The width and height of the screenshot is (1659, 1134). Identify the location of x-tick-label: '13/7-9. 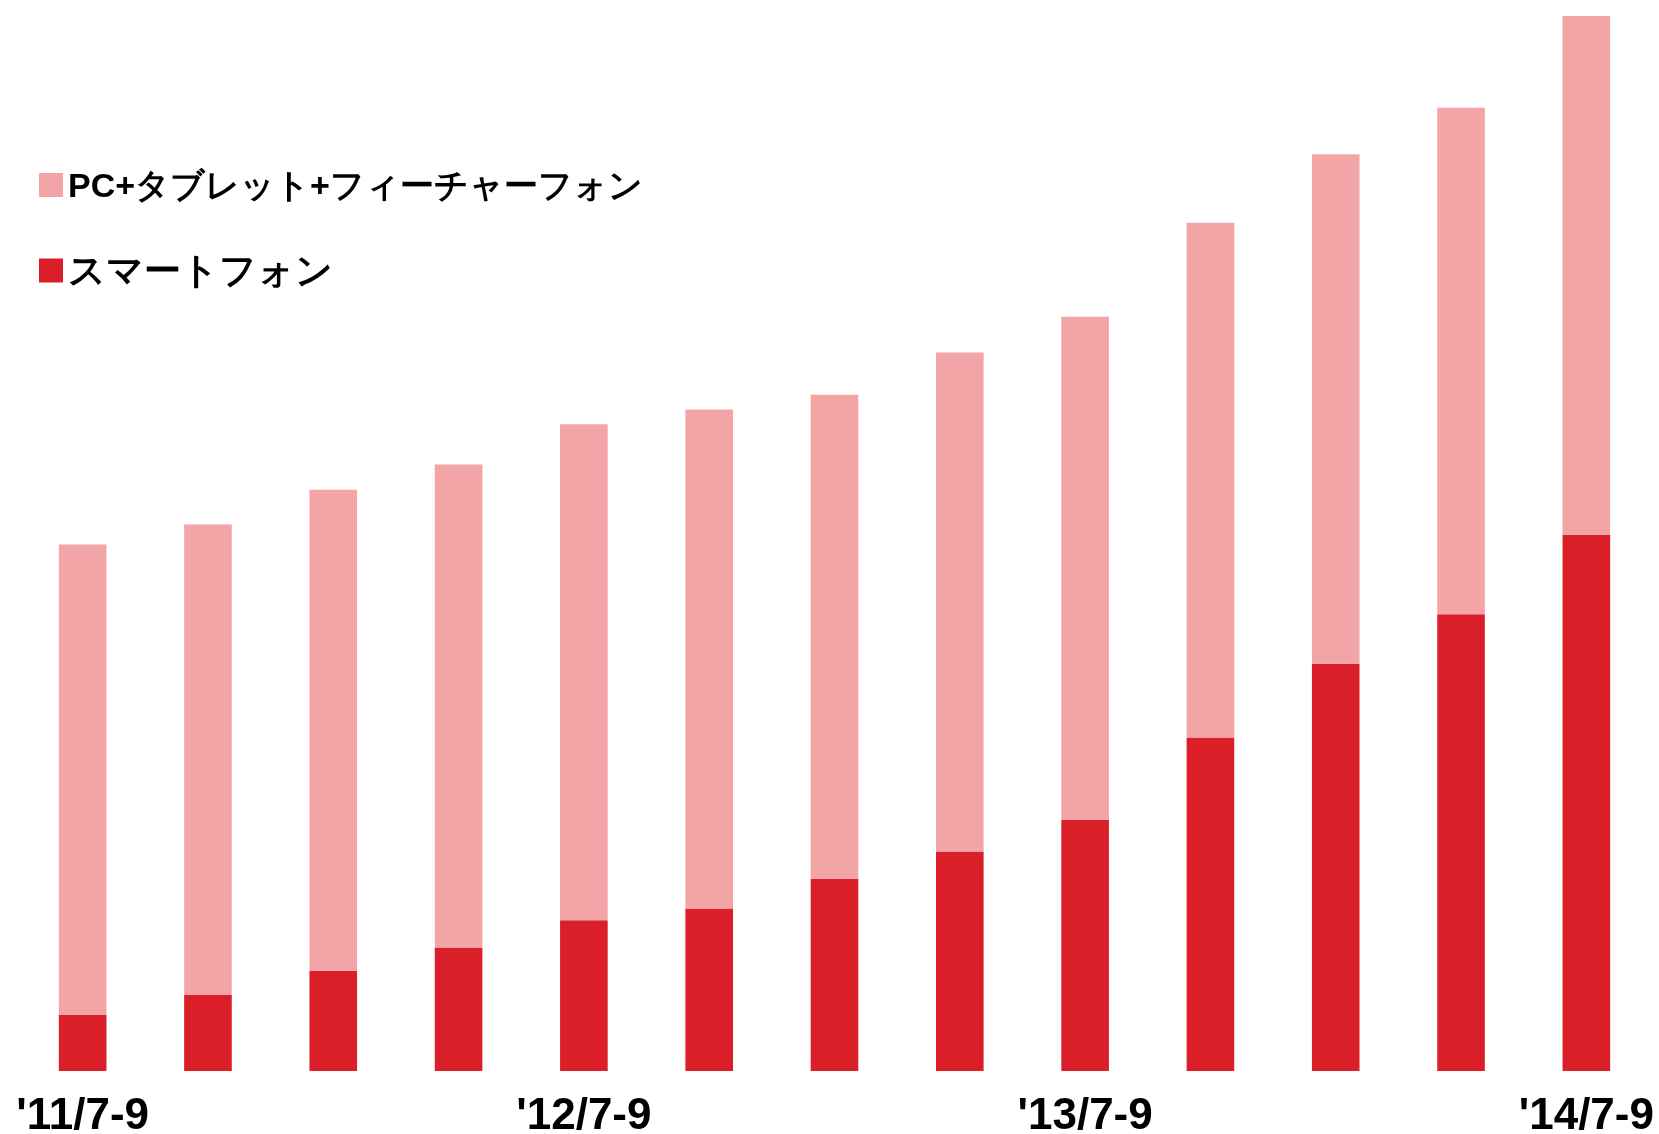
(1085, 1111).